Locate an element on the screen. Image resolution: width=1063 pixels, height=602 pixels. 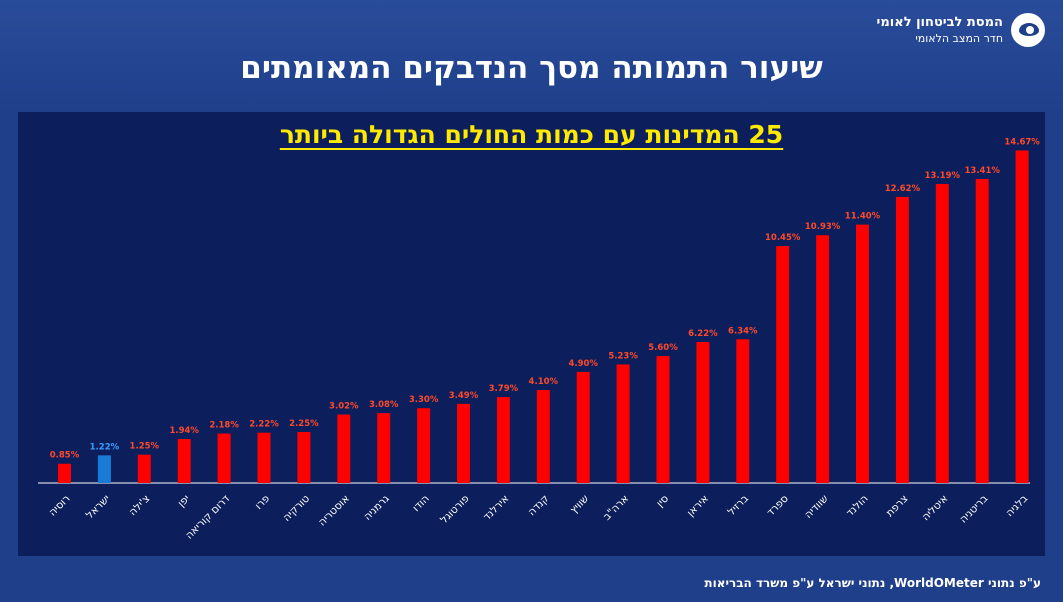
category-label: אוסטריה is located at coordinates (334, 511).